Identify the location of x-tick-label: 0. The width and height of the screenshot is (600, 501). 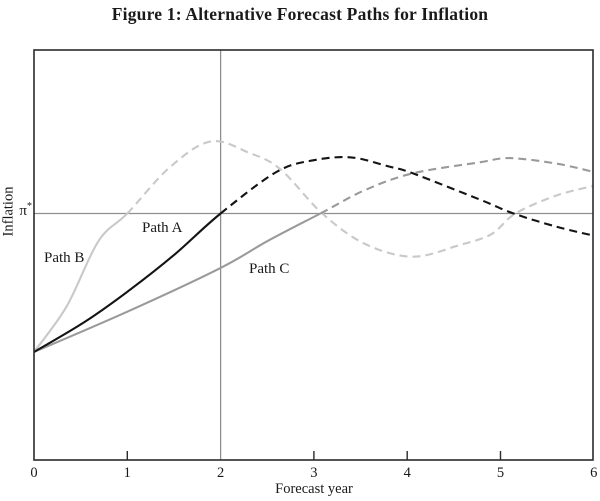
(33, 473).